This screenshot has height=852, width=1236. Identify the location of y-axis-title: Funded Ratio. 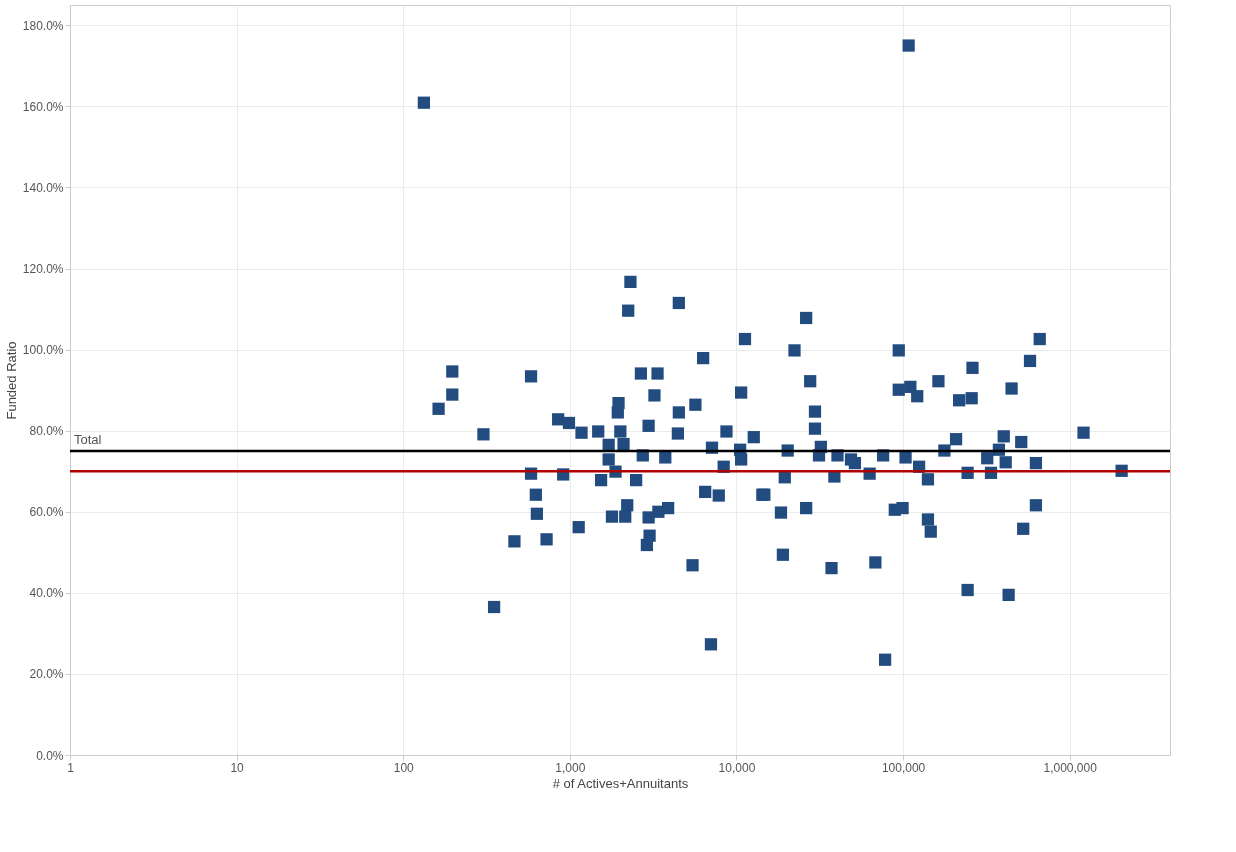
(11, 380).